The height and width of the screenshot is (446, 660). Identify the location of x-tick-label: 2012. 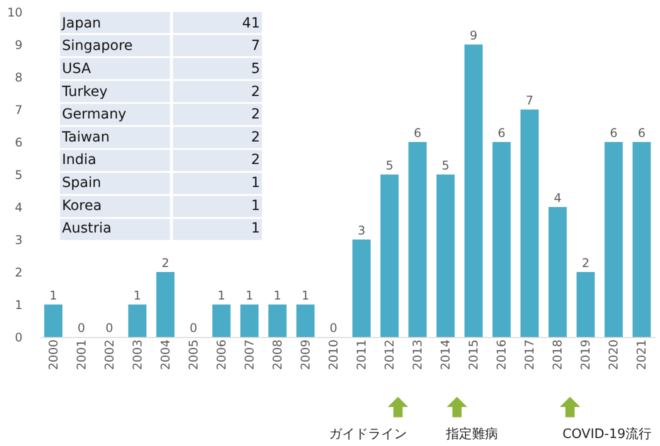
(389, 355).